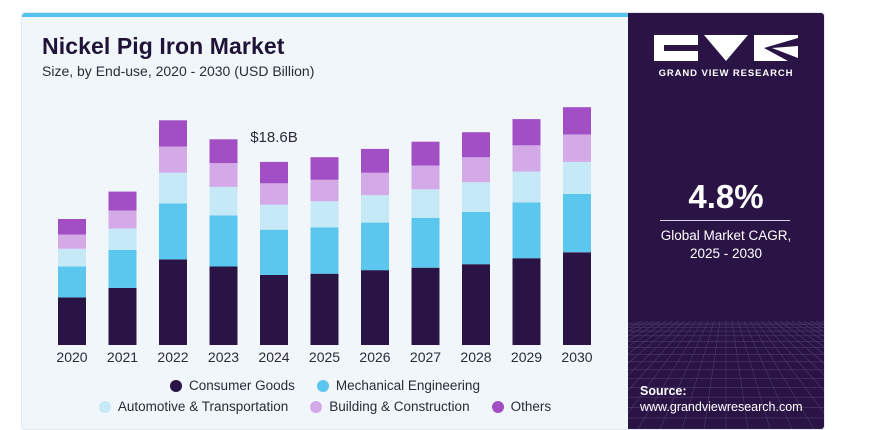 This screenshot has height=430, width=874. What do you see at coordinates (173, 188) in the screenshot?
I see `bar-2022-automotive-and-transportation` at bounding box center [173, 188].